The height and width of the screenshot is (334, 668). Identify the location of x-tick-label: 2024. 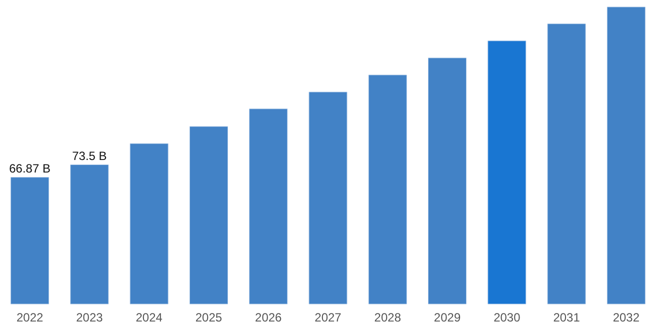
(149, 317).